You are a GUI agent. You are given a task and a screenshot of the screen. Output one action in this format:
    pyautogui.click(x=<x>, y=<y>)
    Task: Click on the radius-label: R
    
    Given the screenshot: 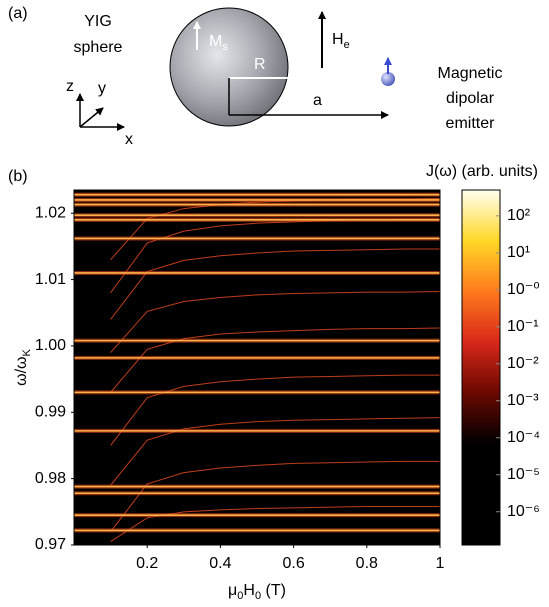 What is the action you would take?
    pyautogui.click(x=260, y=64)
    